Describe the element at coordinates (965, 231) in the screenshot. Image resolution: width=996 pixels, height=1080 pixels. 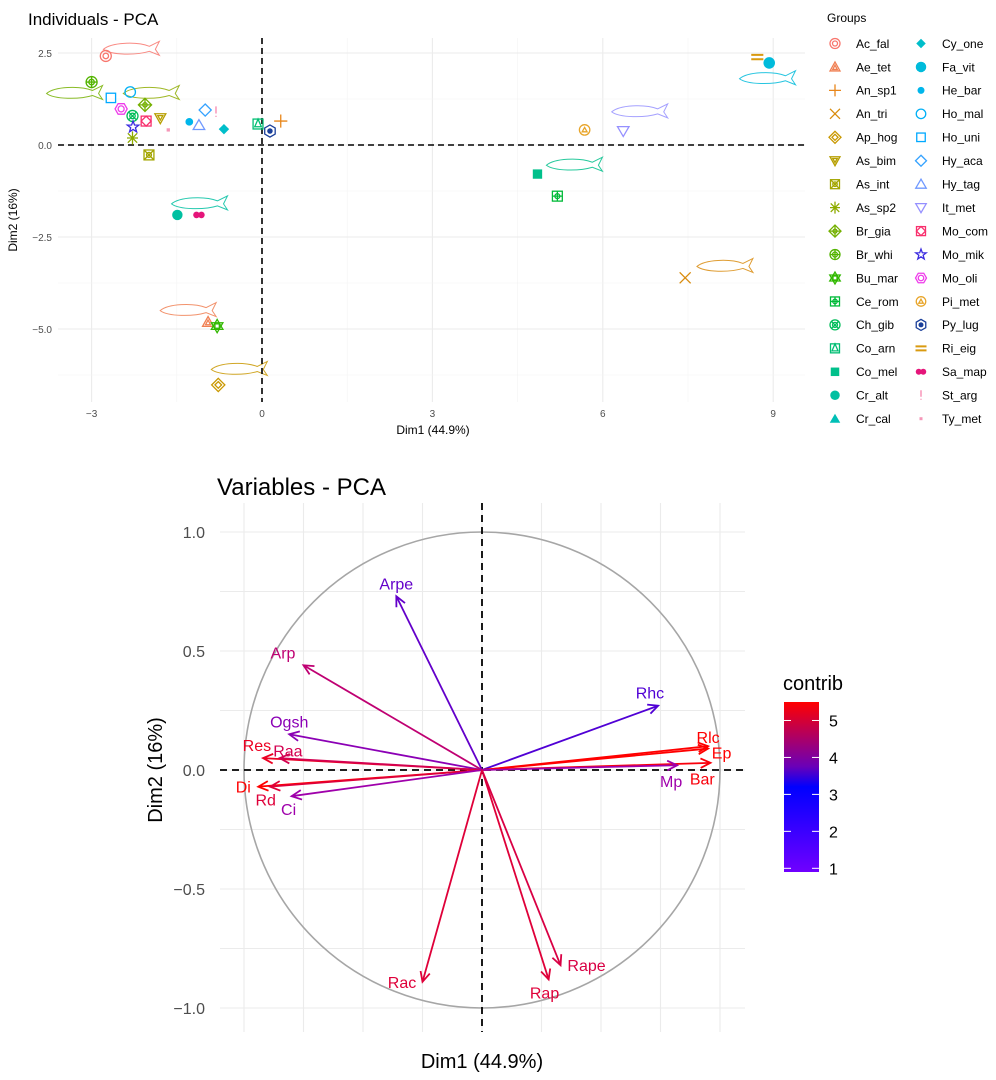
I see `legend-label: Mo_com` at that location.